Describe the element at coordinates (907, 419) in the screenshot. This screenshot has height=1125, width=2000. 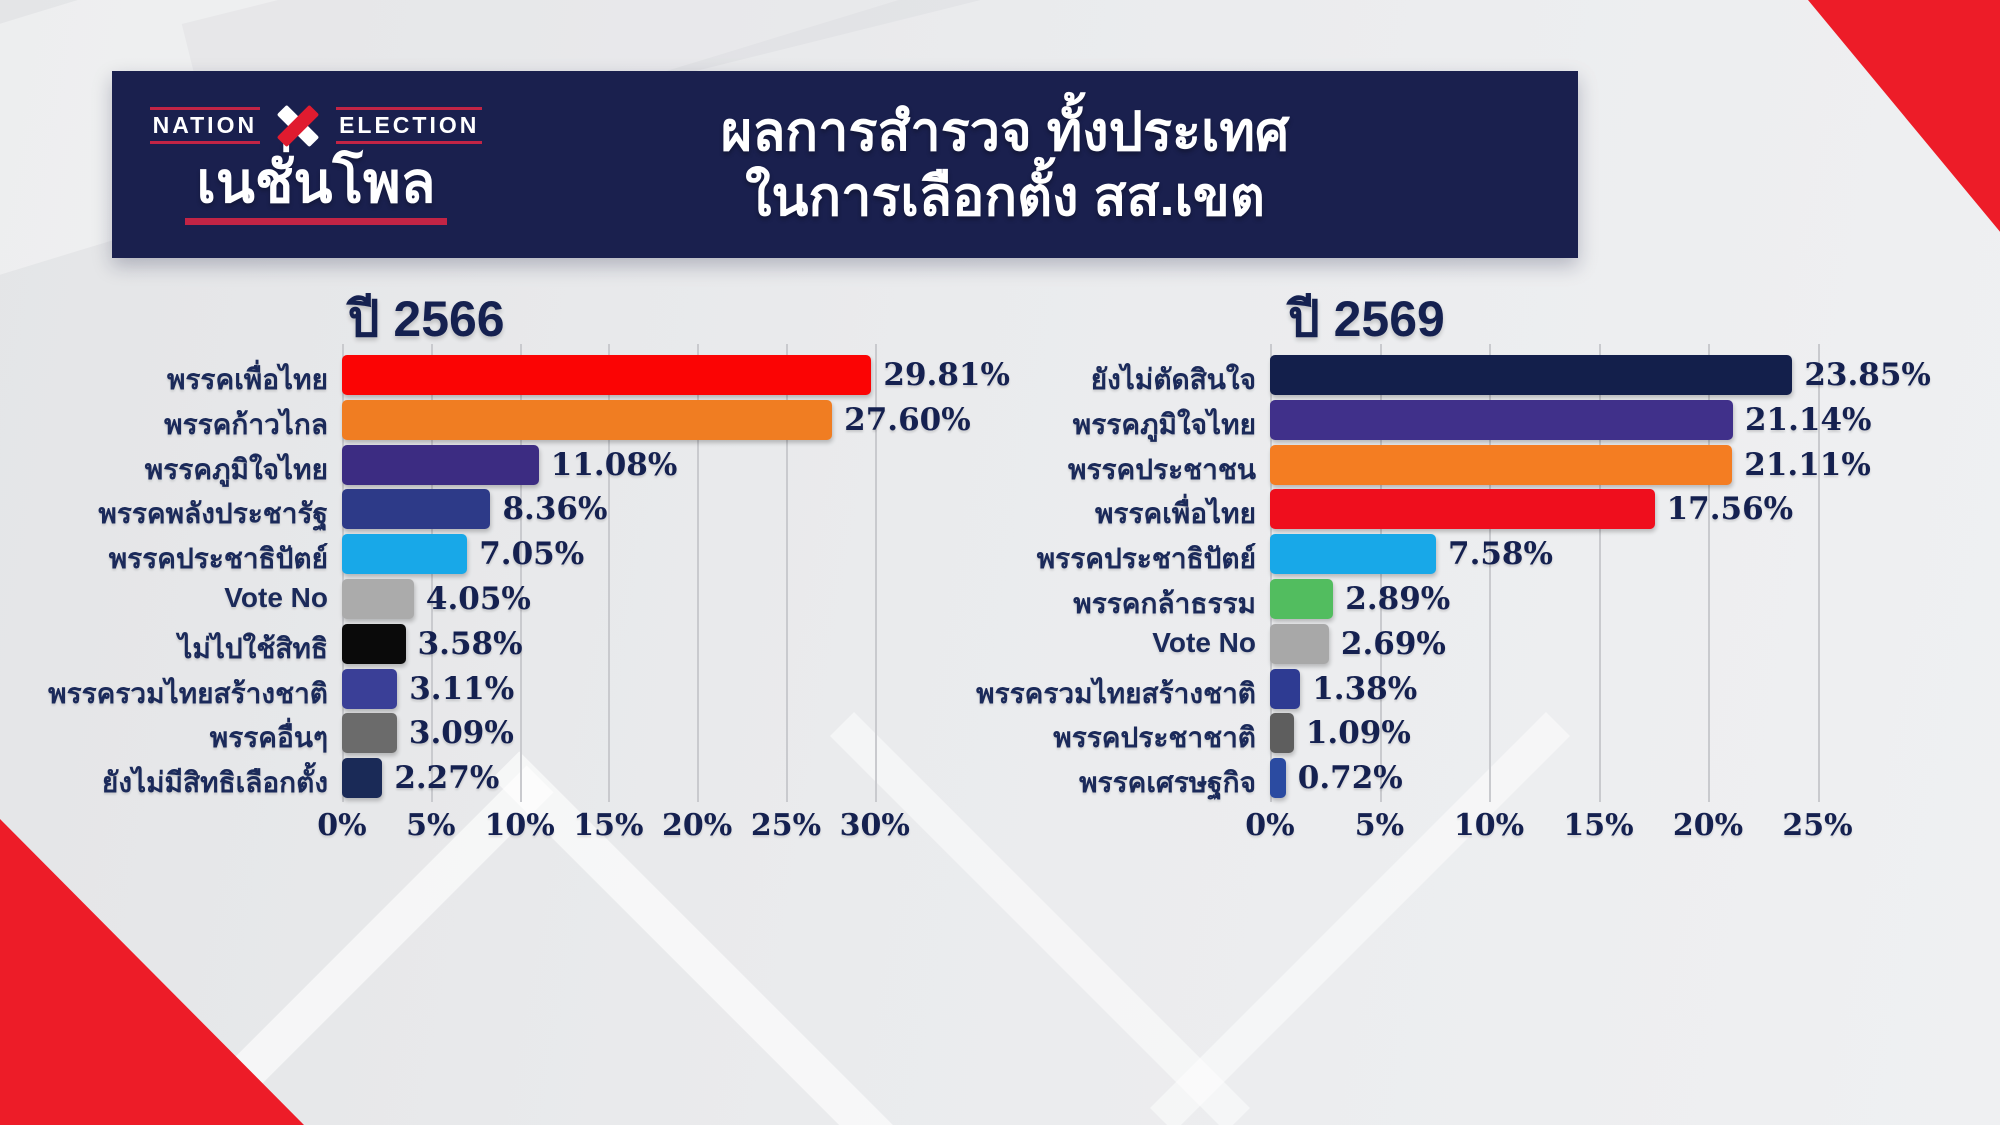
I see `bar-value: 27.60%` at that location.